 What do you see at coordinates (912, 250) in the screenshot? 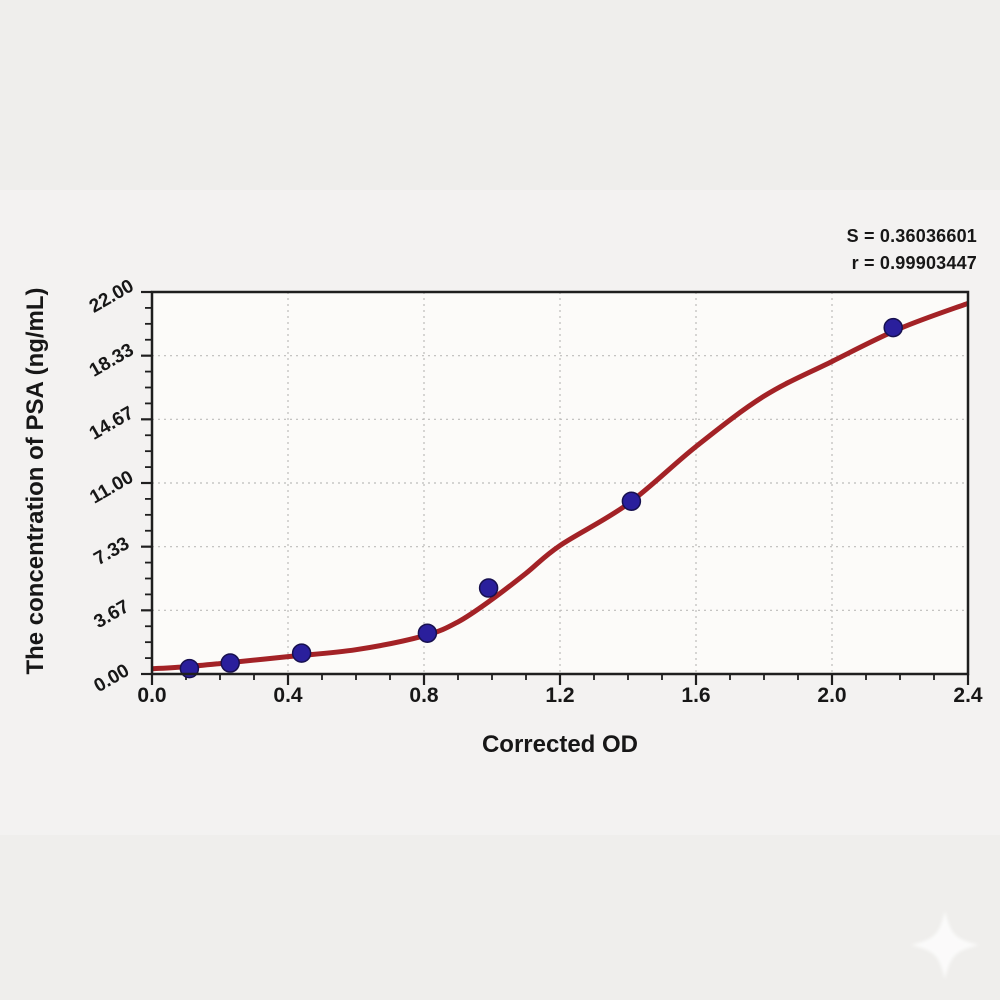
I see `fit-statistics: S = 0.36036601 r = 0.99903447` at bounding box center [912, 250].